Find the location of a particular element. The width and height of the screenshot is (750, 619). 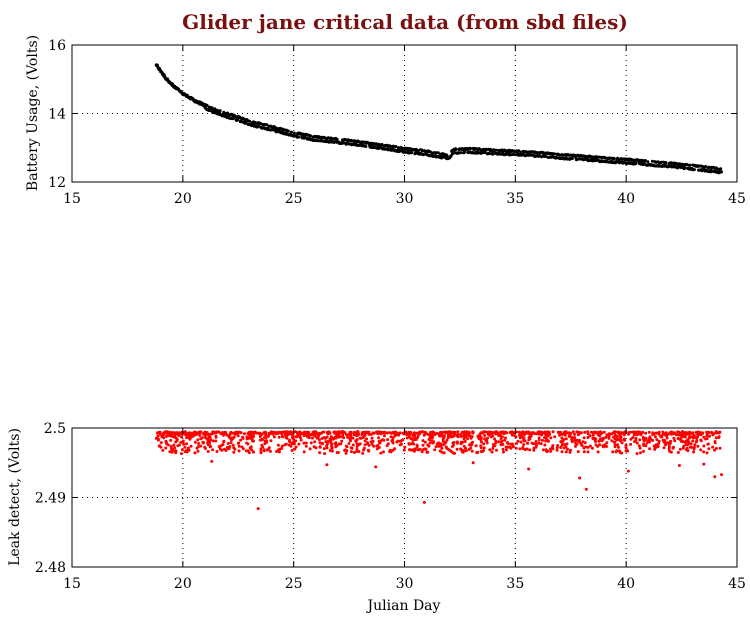

leak-x-tick-label: 35 is located at coordinates (515, 584).